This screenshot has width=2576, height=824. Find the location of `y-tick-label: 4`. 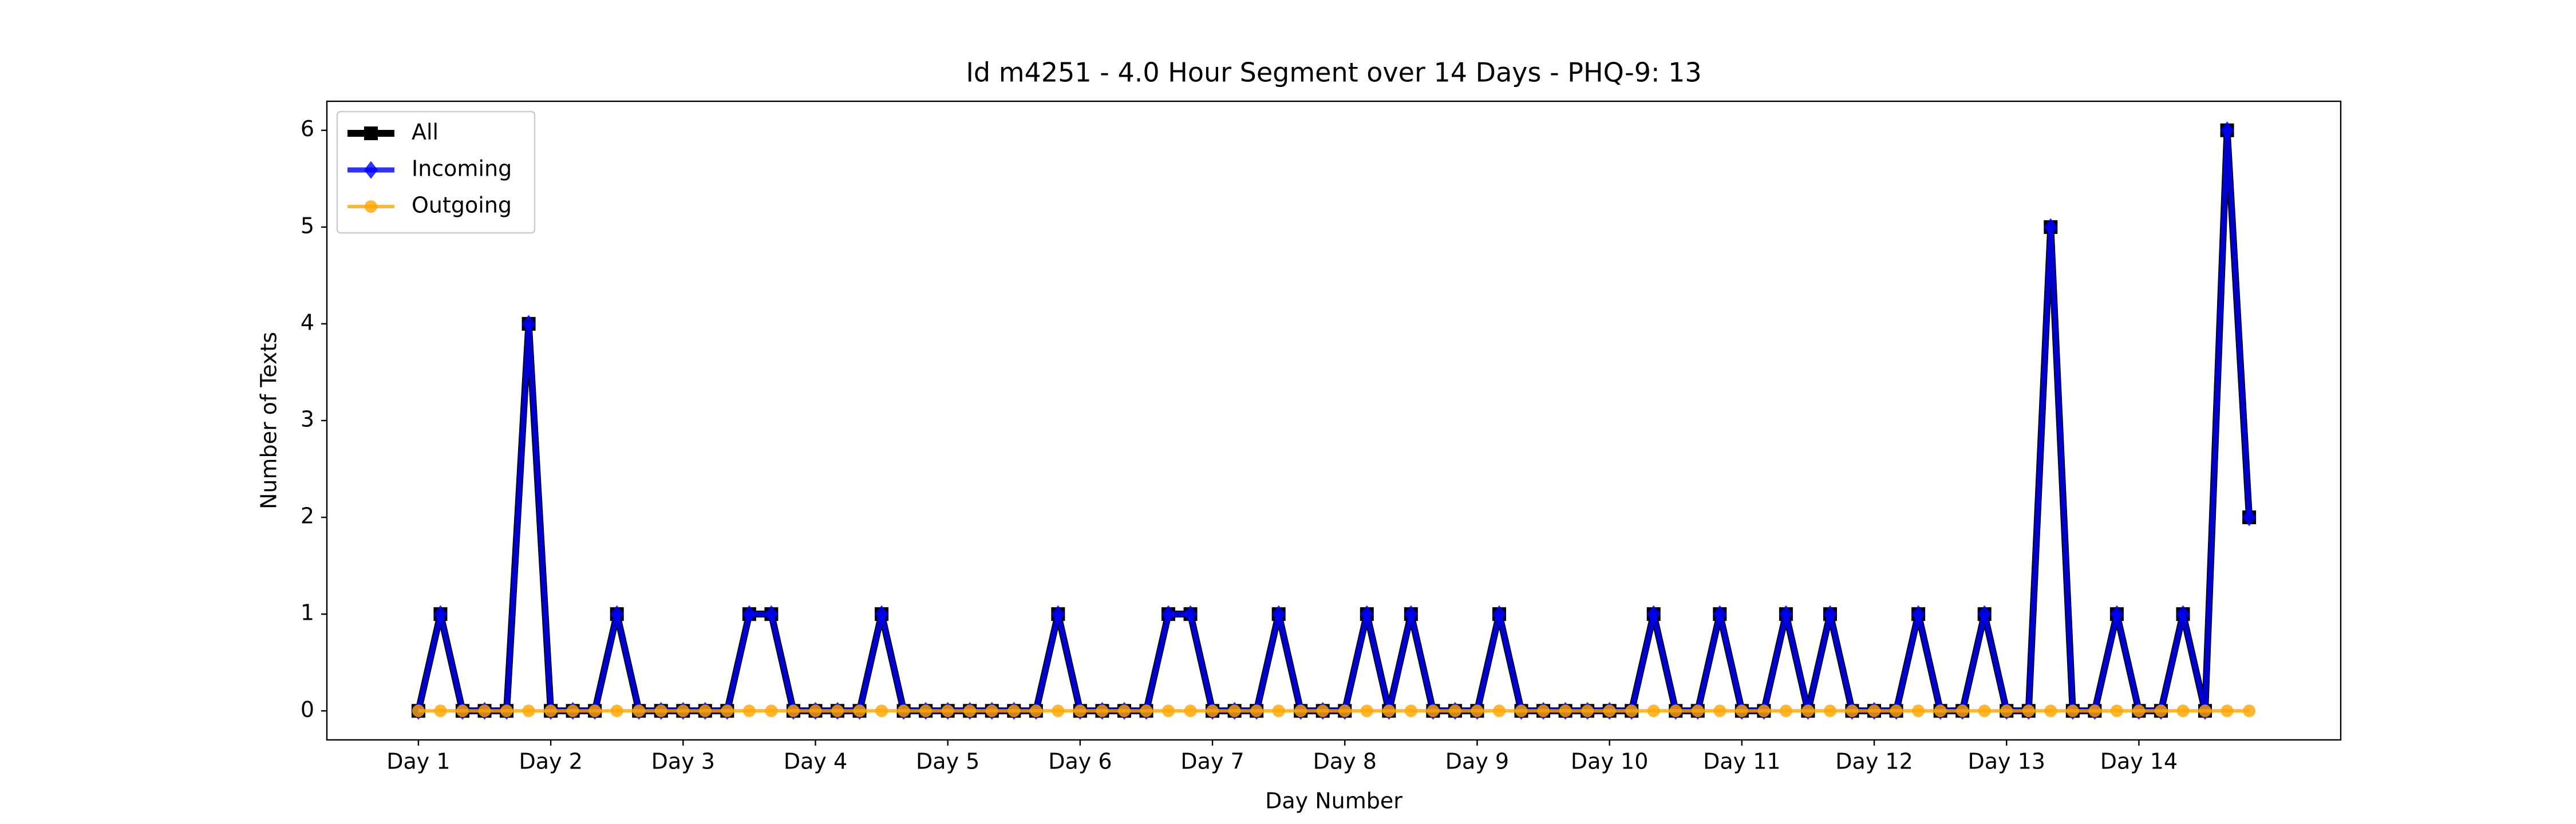

y-tick-label: 4 is located at coordinates (307, 322).